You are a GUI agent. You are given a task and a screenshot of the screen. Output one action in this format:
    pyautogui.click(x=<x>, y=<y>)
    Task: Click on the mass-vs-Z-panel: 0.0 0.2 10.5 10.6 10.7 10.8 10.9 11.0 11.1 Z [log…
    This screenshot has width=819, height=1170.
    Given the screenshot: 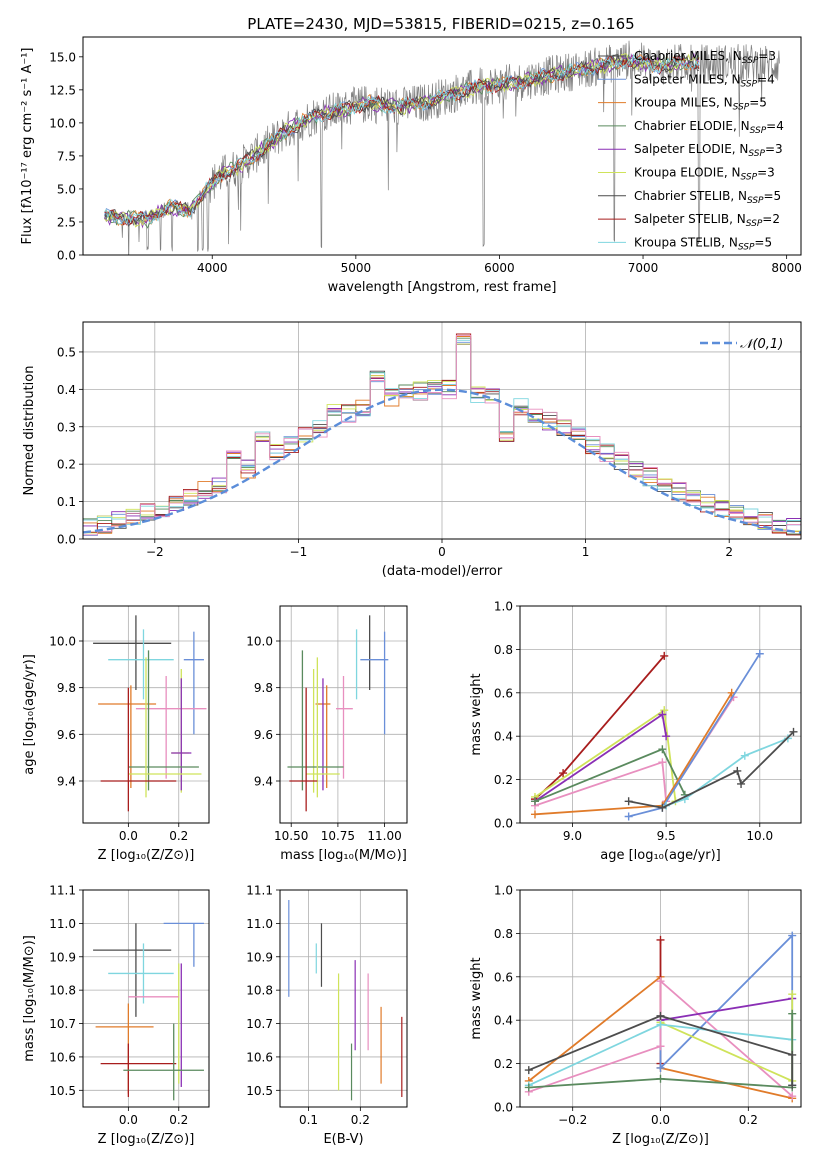 What is the action you would take?
    pyautogui.click(x=116, y=1015)
    